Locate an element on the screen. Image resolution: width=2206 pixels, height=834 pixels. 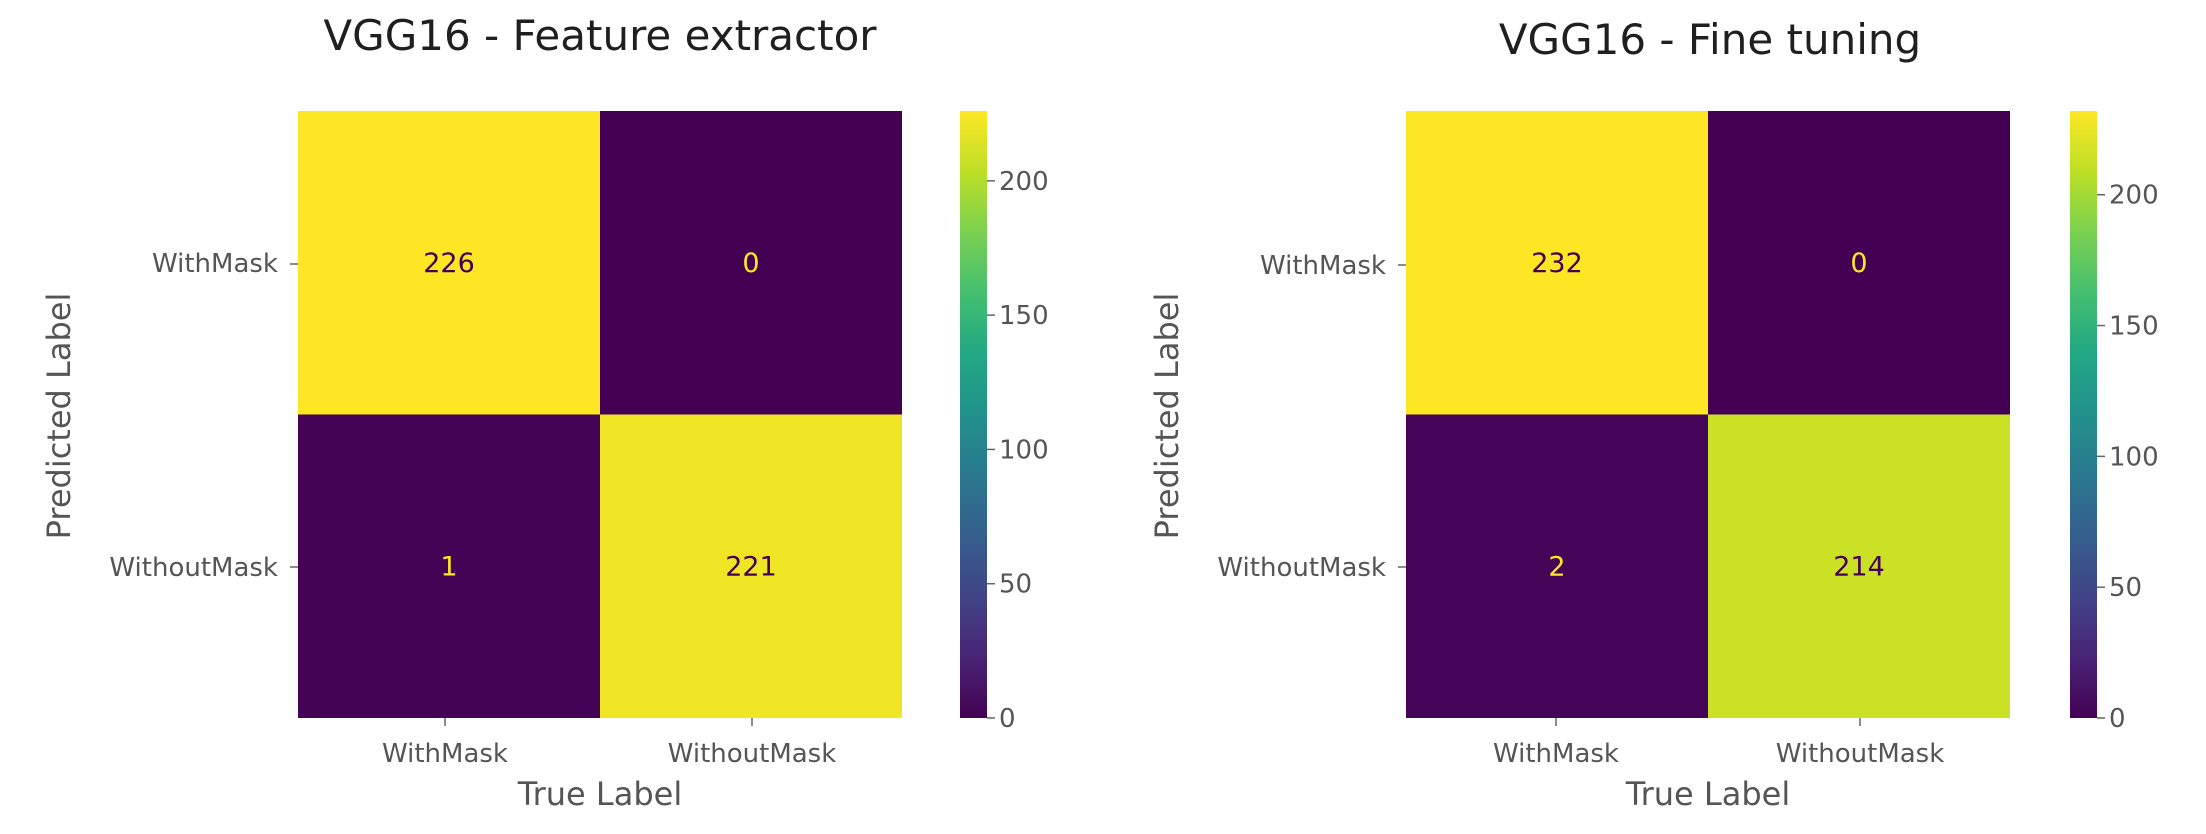
cell-value-label: 226 is located at coordinates (449, 263).